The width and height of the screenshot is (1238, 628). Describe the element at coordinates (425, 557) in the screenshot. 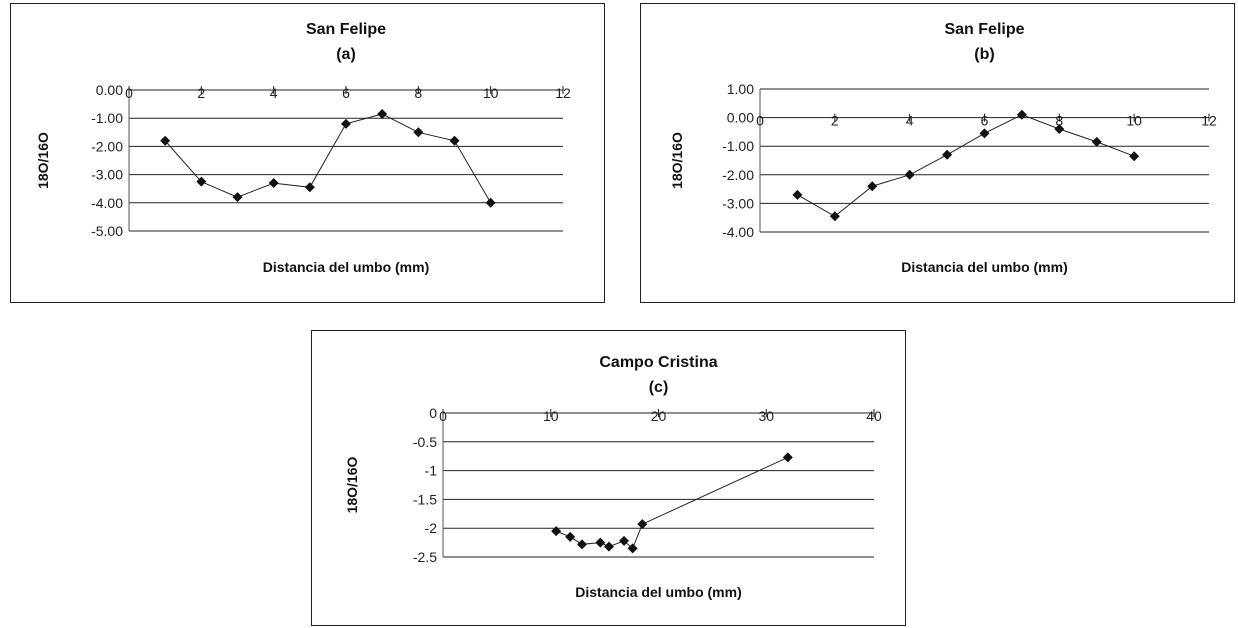

I see `y-tick-label: -2.5` at that location.